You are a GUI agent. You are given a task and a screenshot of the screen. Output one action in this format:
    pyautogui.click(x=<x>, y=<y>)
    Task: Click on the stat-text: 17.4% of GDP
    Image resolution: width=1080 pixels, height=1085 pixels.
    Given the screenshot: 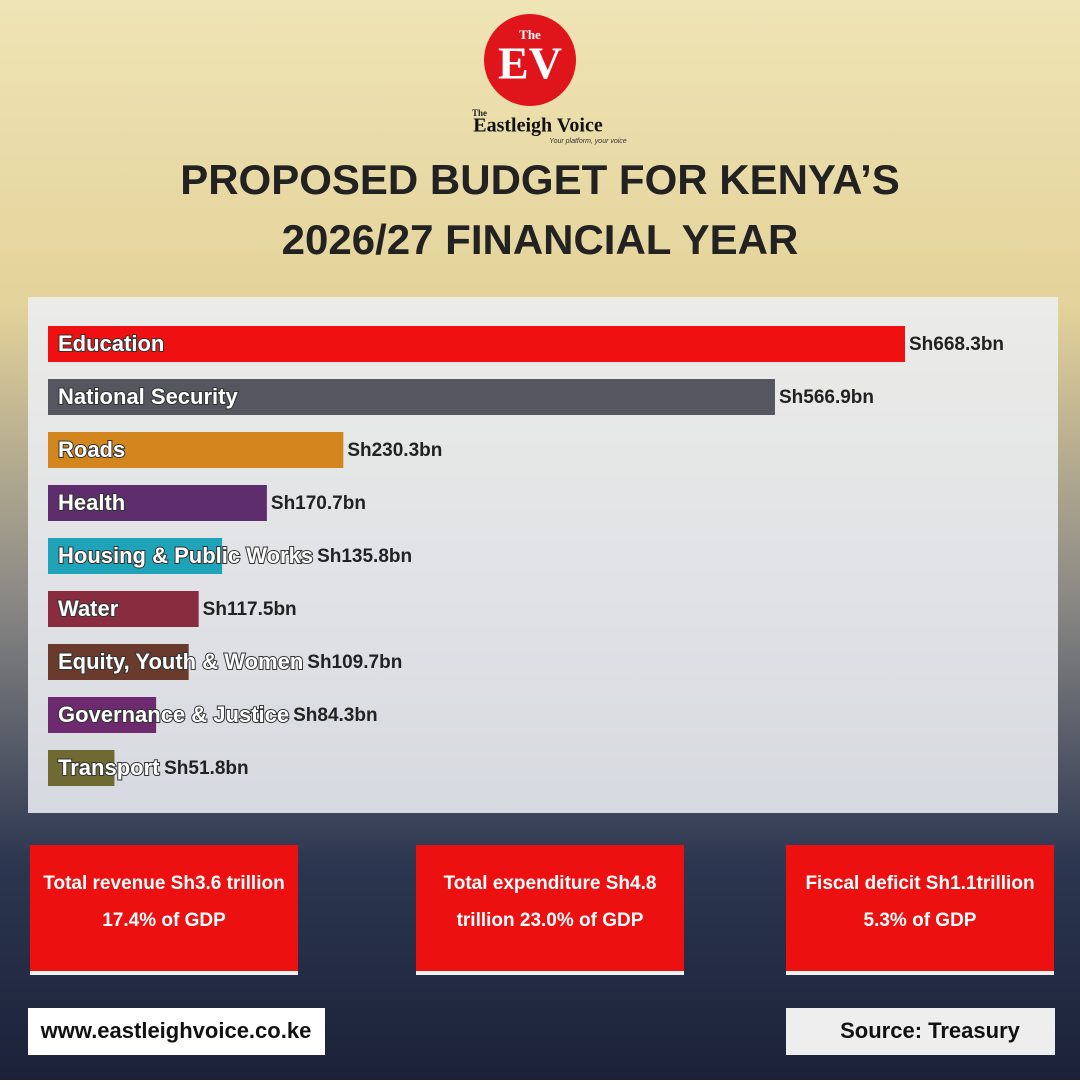 What is the action you would take?
    pyautogui.click(x=164, y=920)
    